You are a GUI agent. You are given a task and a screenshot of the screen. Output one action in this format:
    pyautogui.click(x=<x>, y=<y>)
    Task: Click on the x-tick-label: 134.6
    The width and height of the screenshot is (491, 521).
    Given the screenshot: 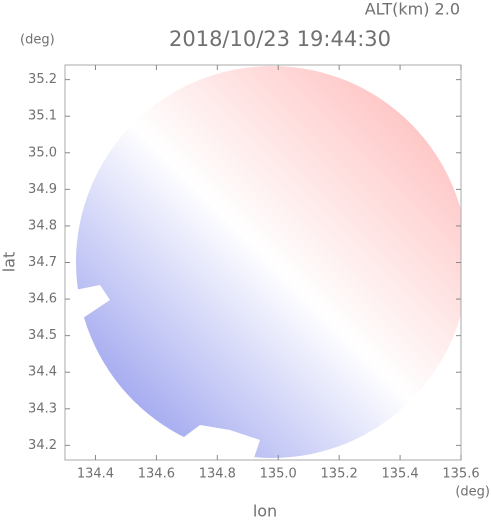 What is the action you would take?
    pyautogui.click(x=156, y=474)
    